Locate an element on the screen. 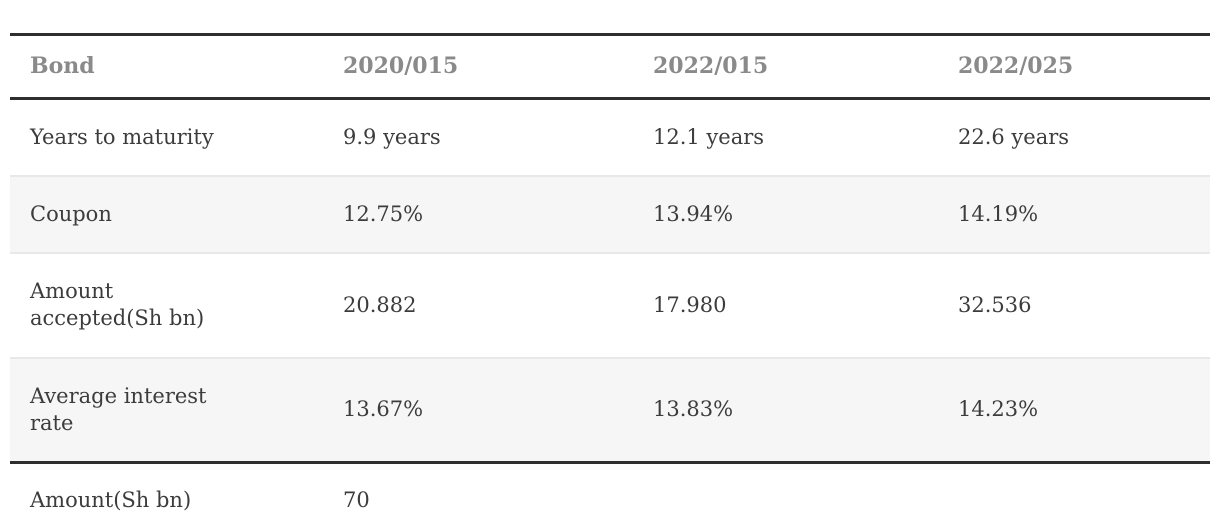 This screenshot has width=1220, height=520. row-label: Amount(Sh bn) is located at coordinates (111, 500).